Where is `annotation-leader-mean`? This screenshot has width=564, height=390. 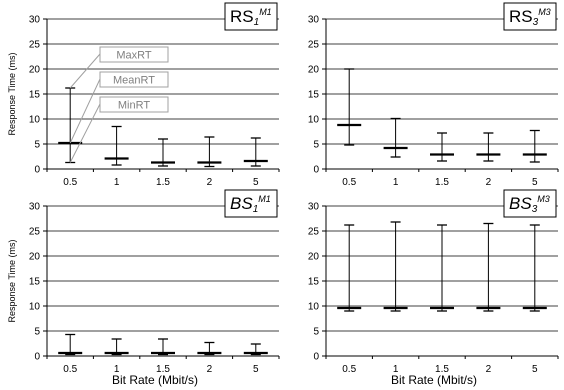
annotation-leader-mean is located at coordinates (85, 111).